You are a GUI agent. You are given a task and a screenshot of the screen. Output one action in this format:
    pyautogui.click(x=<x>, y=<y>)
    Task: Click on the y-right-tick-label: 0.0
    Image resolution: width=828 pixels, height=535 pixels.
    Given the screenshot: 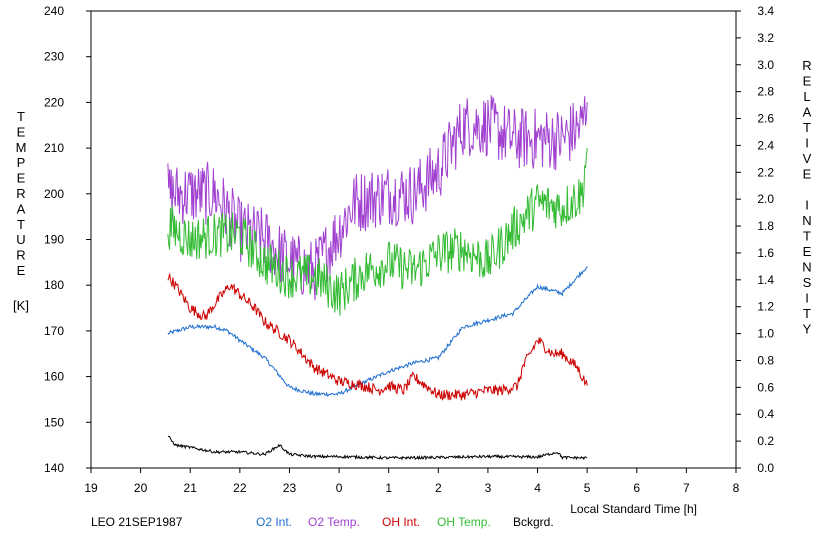 What is the action you would take?
    pyautogui.click(x=765, y=468)
    